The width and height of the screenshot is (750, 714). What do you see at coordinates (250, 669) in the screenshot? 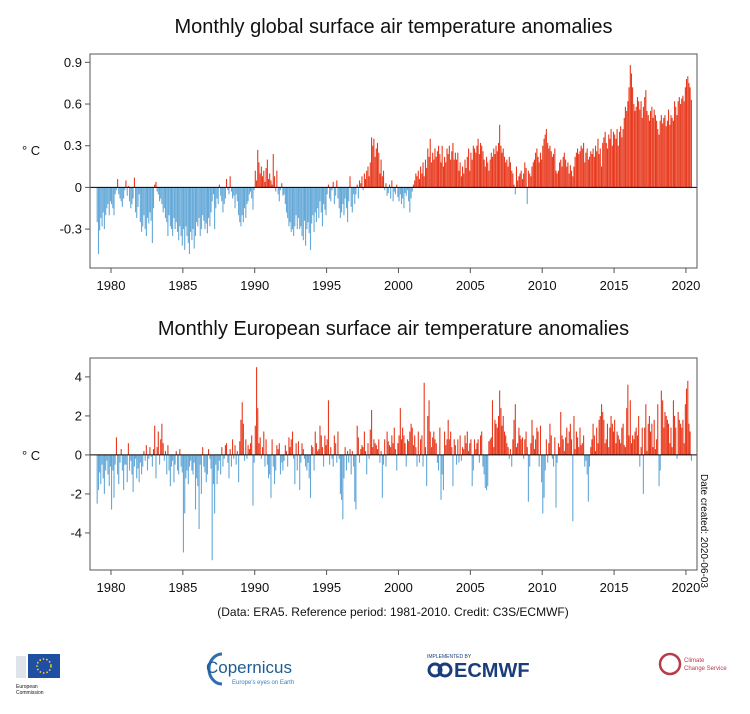
I see `copernicus-logo: Copernicus Europe's eyes on Earth` at bounding box center [250, 669].